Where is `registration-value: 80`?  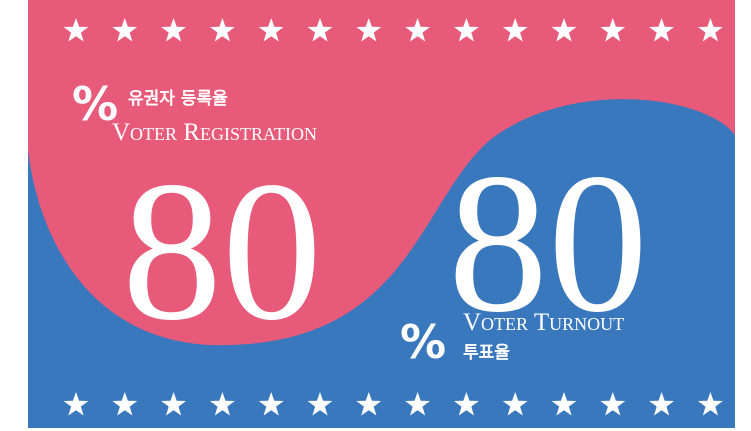
registration-value: 80 is located at coordinates (222, 251).